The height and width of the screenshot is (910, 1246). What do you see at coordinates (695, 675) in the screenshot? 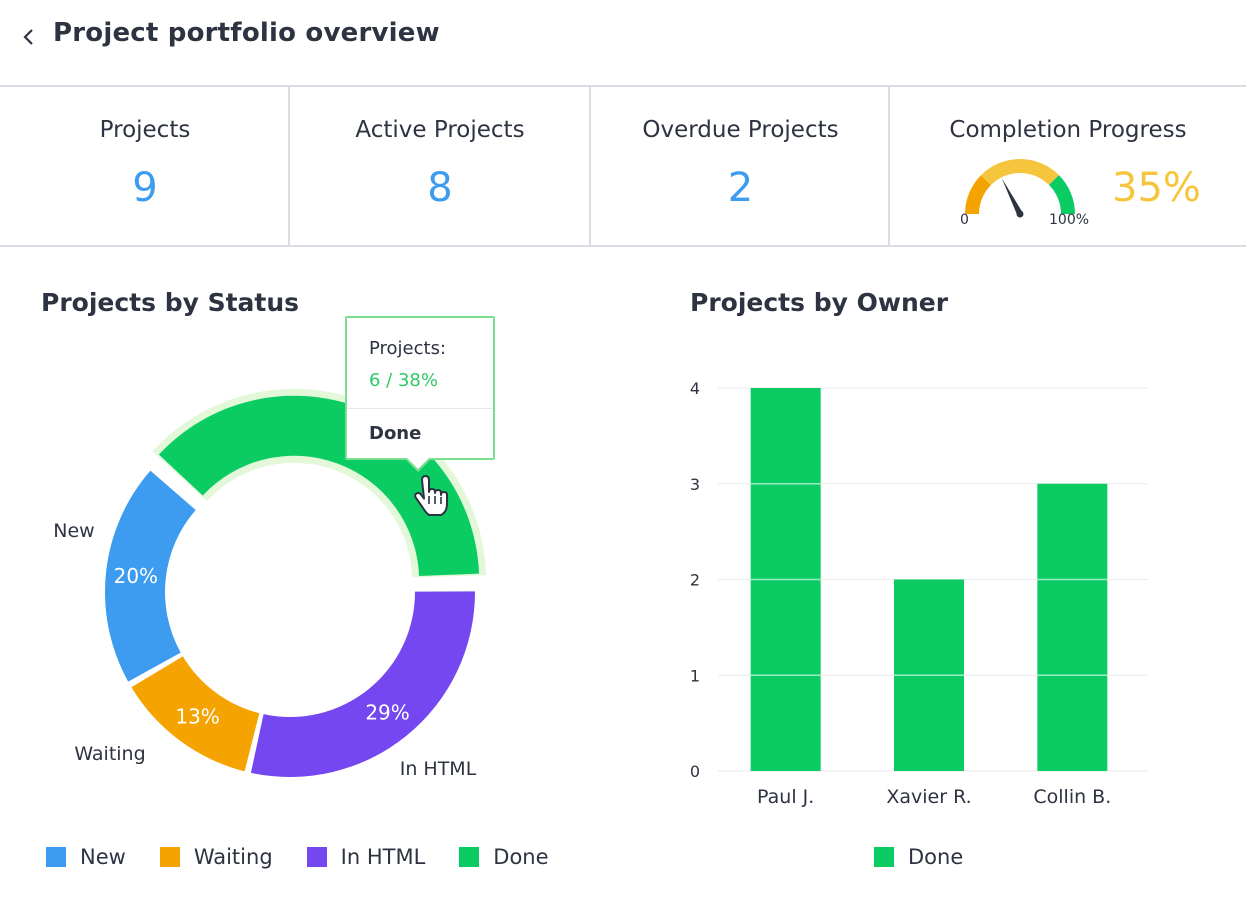
I see `y-tick-label: 1` at bounding box center [695, 675].